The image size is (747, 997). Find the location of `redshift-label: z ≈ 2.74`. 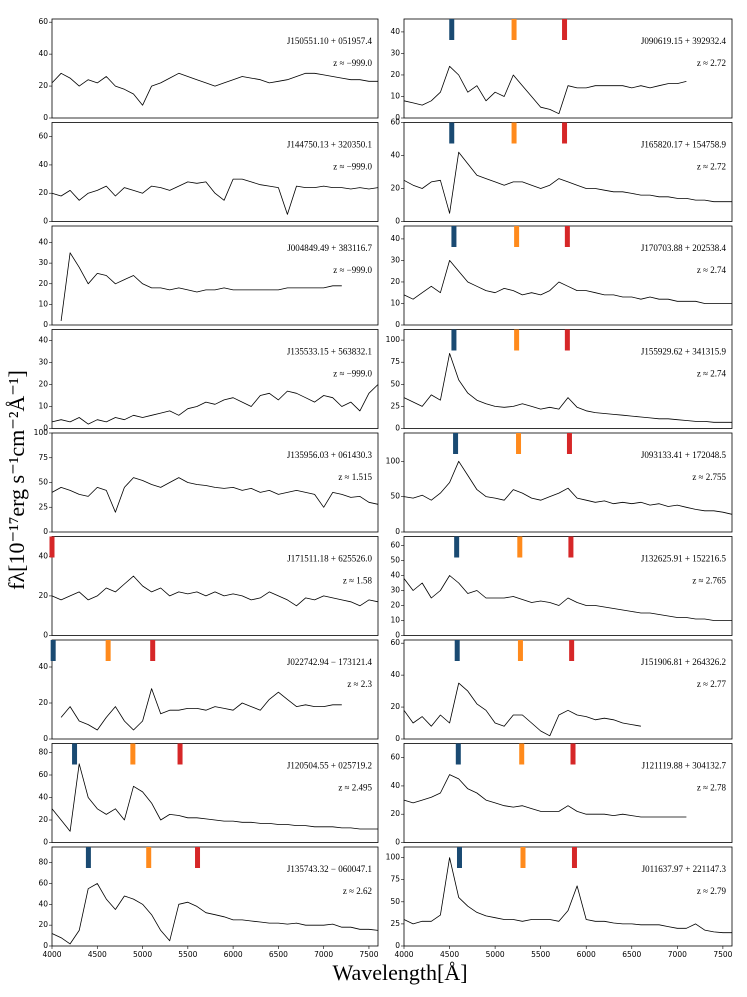

redshift-label: z ≈ 2.74 is located at coordinates (712, 374).